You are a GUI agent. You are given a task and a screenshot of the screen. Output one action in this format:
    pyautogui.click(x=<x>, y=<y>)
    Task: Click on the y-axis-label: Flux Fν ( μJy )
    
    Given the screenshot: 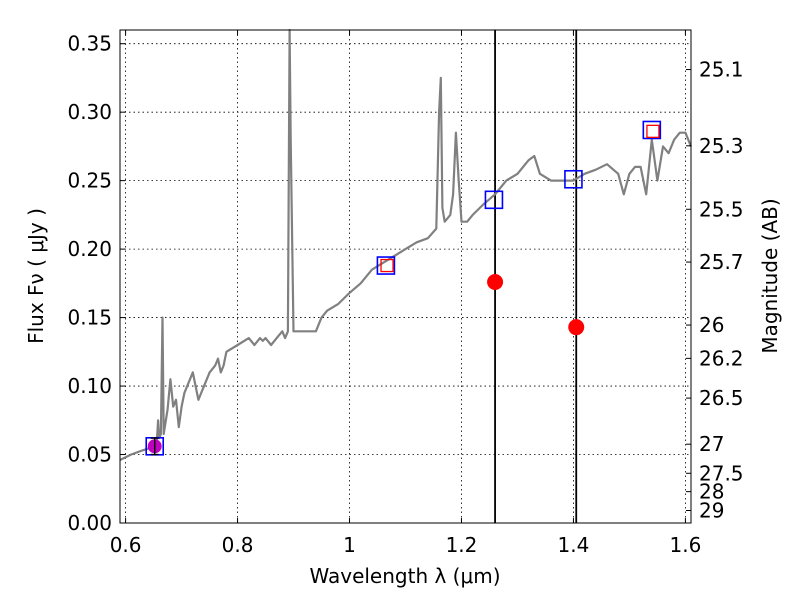 What is the action you would take?
    pyautogui.click(x=36, y=276)
    